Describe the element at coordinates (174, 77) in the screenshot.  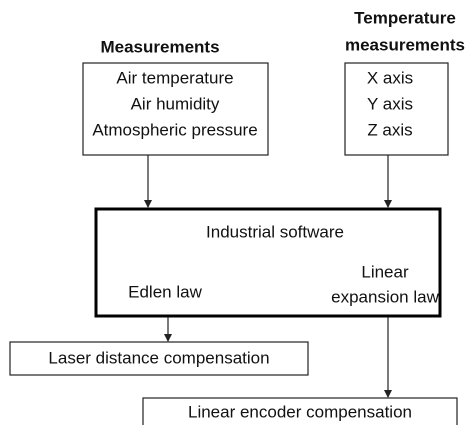
I see `node-line: Air temperature` at that location.